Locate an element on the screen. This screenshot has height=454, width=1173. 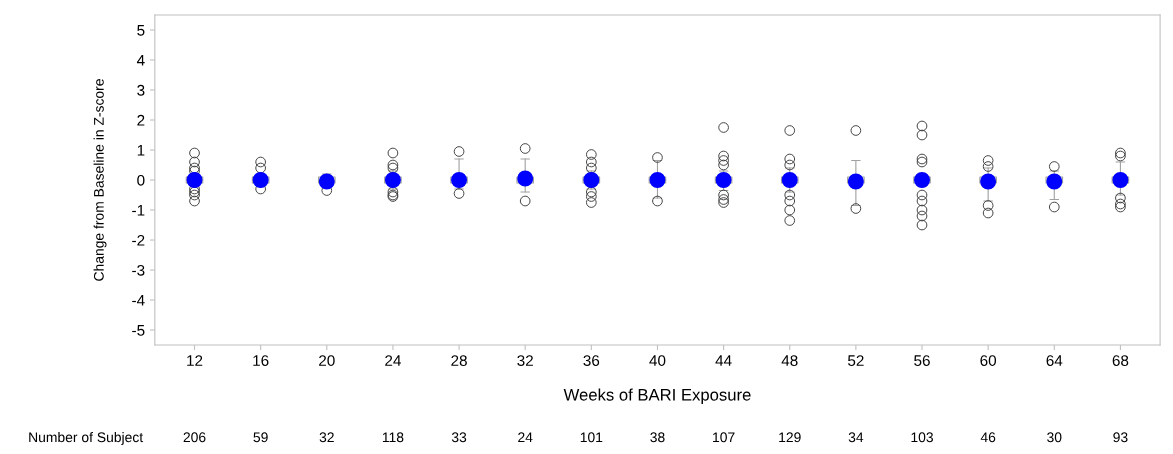
y-tick-label: -3 is located at coordinates (138, 270).